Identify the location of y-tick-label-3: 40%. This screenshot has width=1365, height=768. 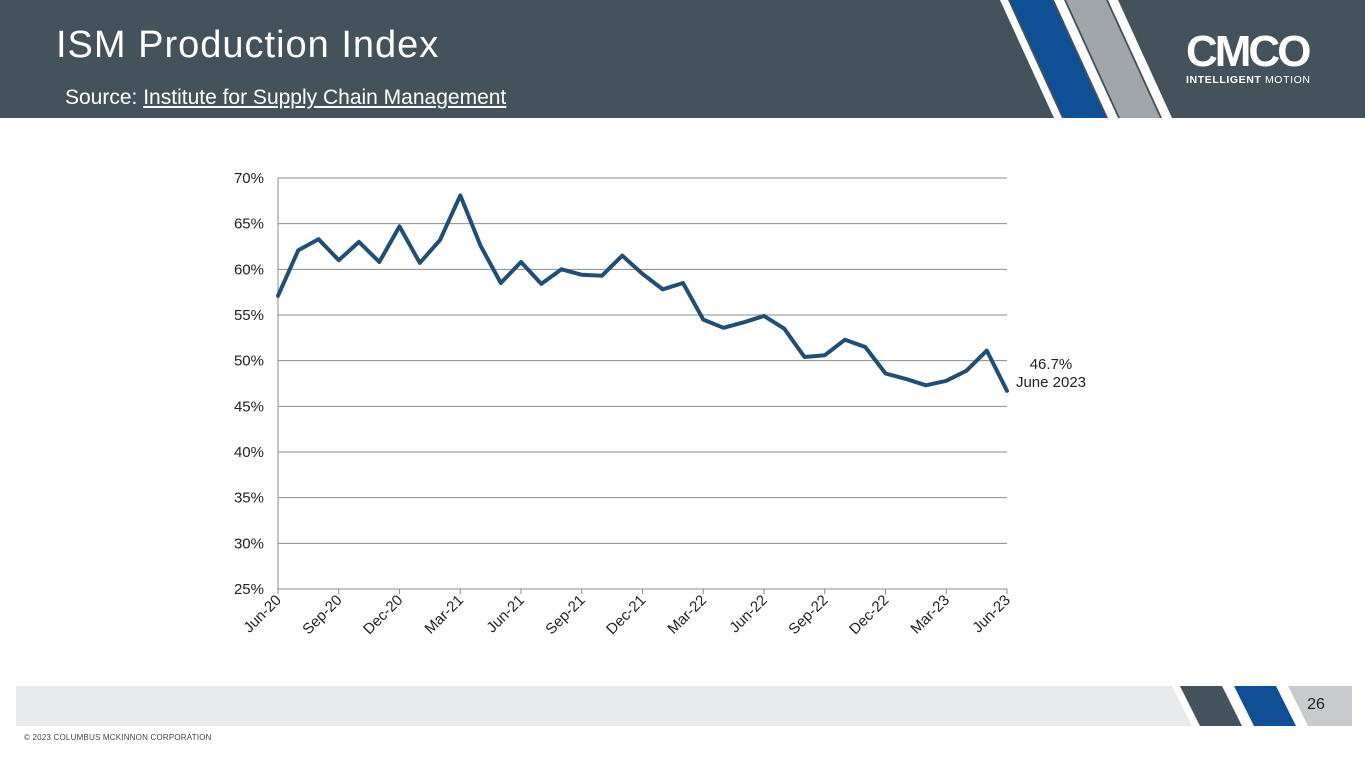
(249, 452).